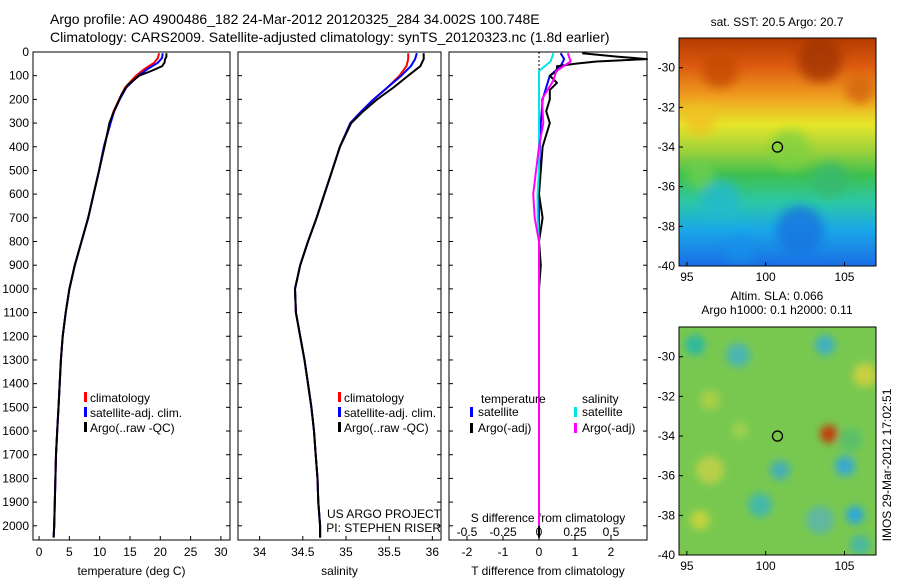  Describe the element at coordinates (777, 436) in the screenshot. I see `float-position-marker` at that location.